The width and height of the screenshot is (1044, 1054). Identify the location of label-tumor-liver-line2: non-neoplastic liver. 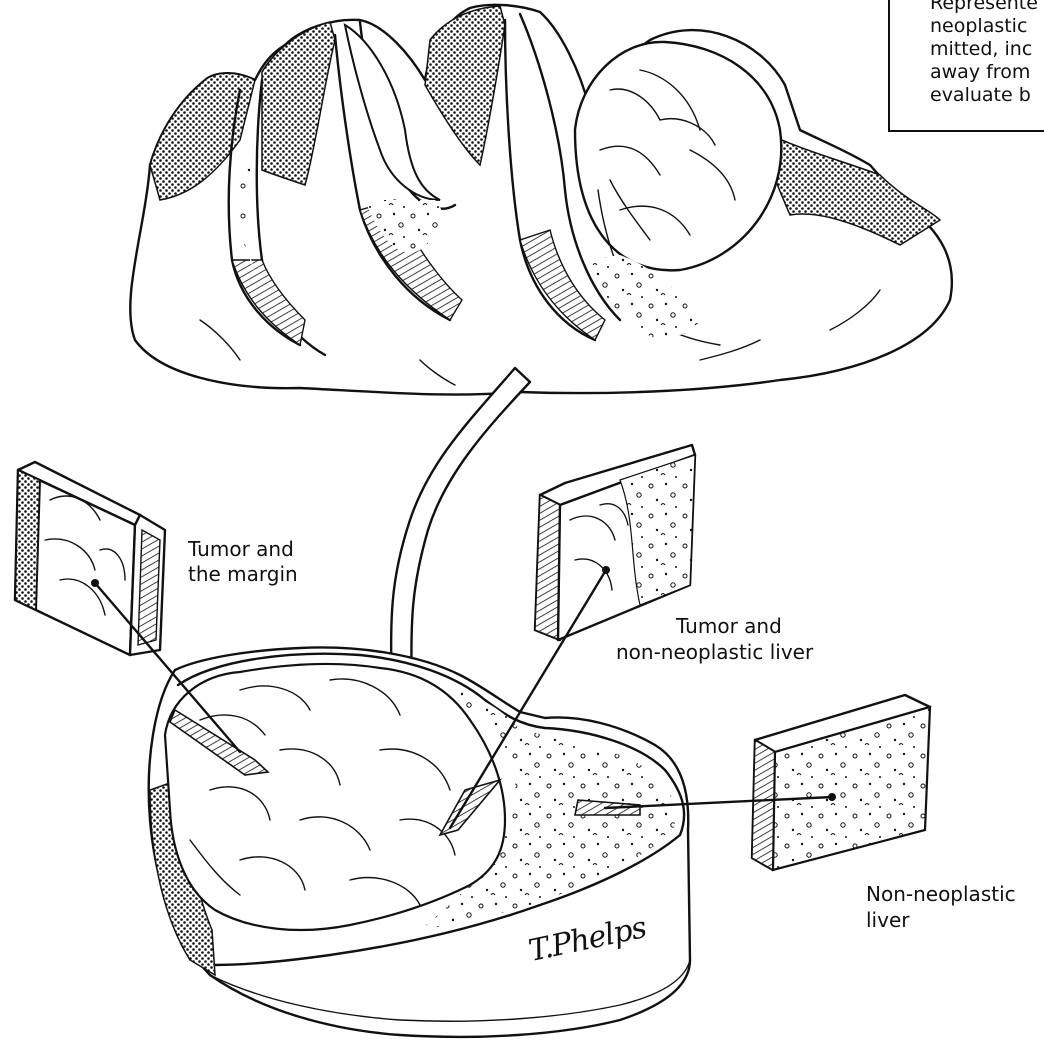
(715, 652).